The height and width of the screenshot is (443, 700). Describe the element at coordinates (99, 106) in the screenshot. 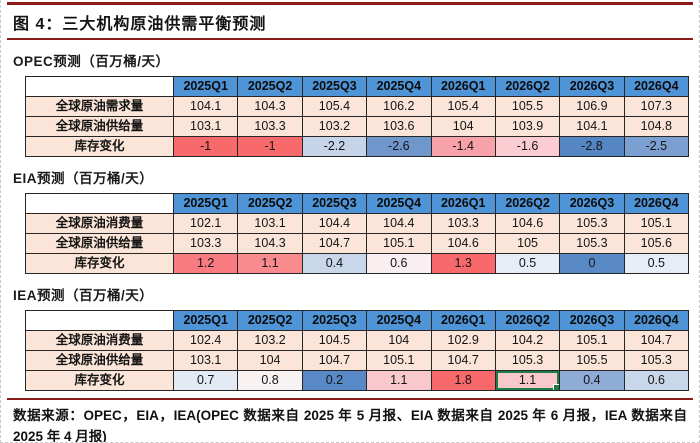

I see `row-label: 全球原油需求量` at that location.